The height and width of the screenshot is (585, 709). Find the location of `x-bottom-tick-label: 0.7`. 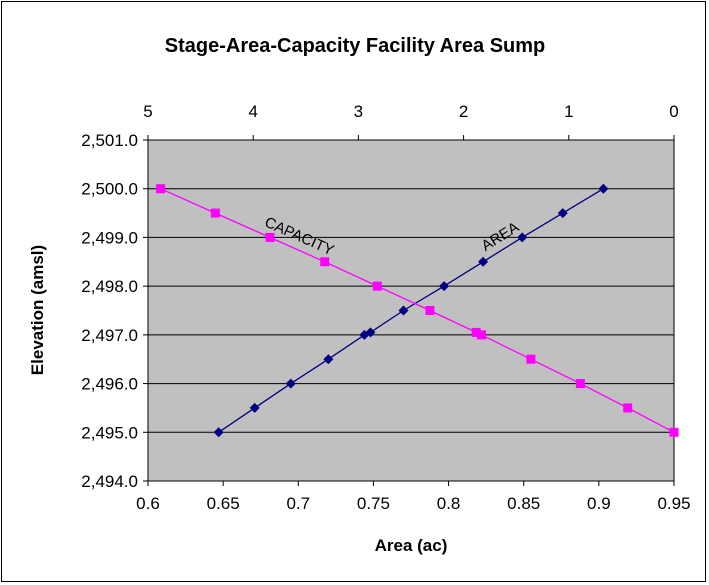

x-bottom-tick-label: 0.7 is located at coordinates (298, 503).